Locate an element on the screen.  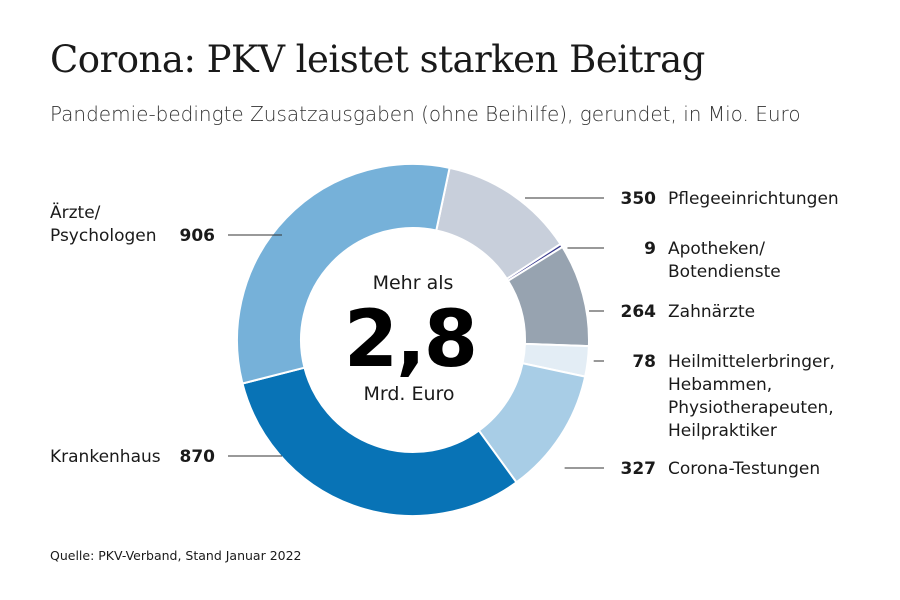
category-label-apotheken-botendienste: Botendienste is located at coordinates (724, 272).